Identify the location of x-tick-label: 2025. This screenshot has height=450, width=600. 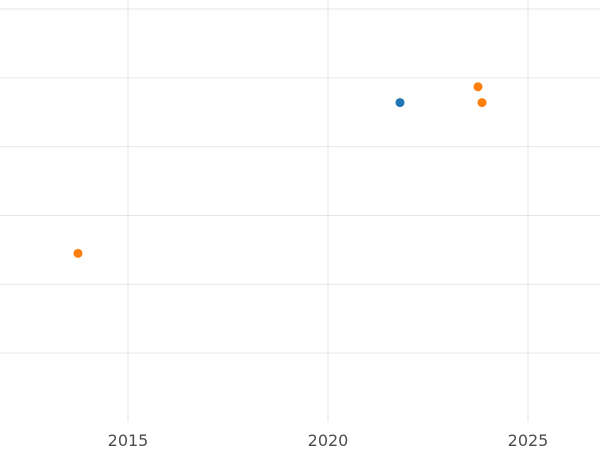
(528, 440).